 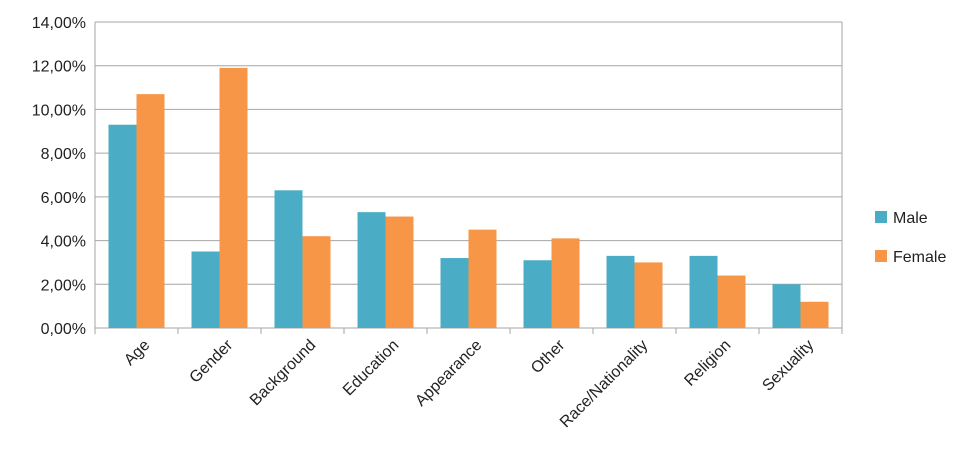 I want to click on x-tick-label: Age, so click(x=137, y=353).